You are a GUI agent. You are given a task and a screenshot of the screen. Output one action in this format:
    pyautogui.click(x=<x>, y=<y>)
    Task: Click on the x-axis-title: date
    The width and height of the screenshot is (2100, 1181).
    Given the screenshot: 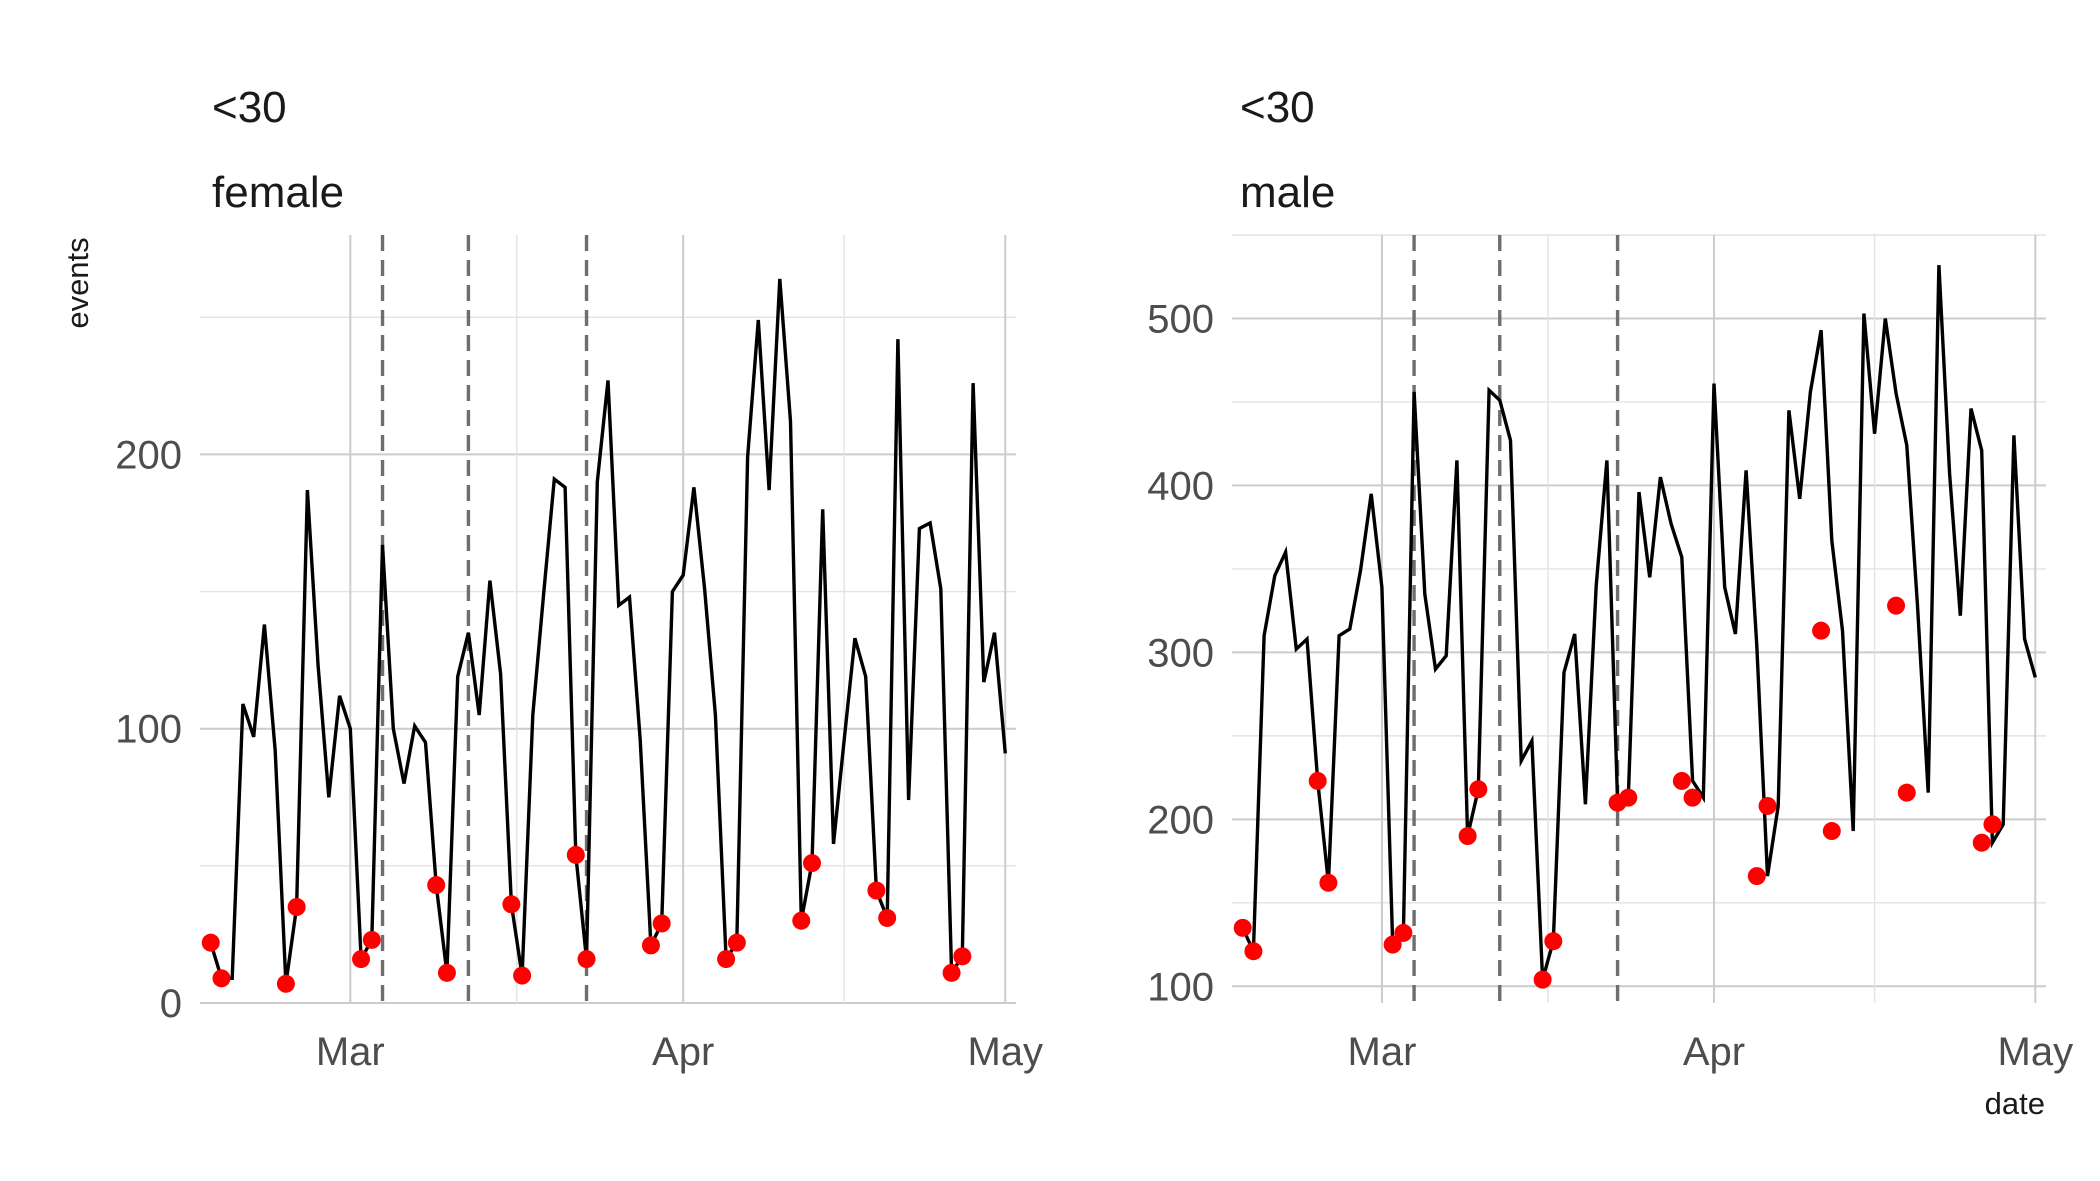 What is the action you would take?
    pyautogui.click(x=2015, y=1103)
    